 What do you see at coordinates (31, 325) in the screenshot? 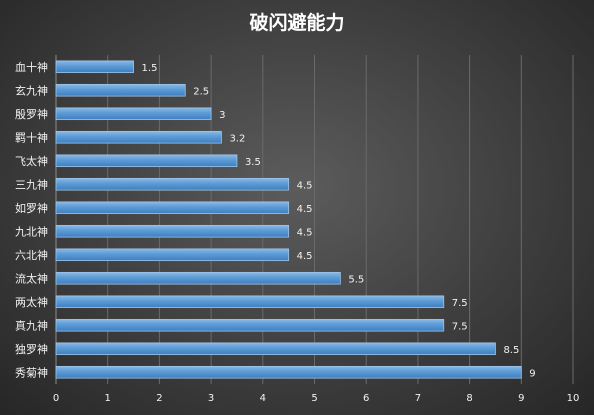
I see `category-label: 真九神` at bounding box center [31, 325].